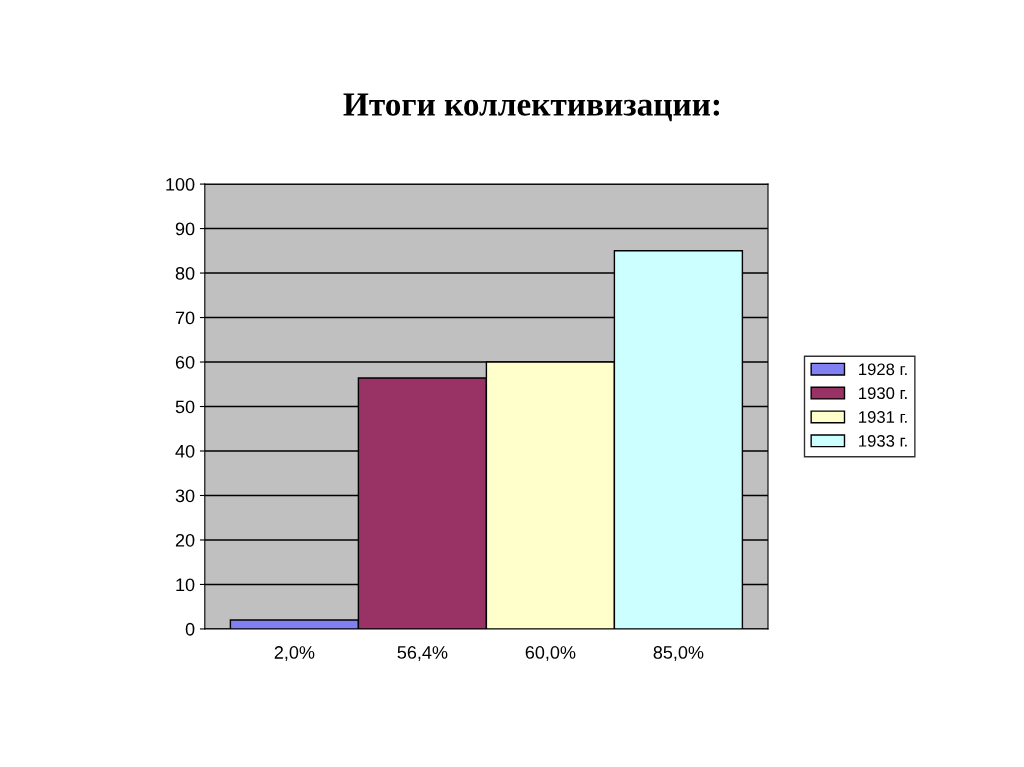  Describe the element at coordinates (185, 451) in the screenshot. I see `y-tick-label: 40` at that location.